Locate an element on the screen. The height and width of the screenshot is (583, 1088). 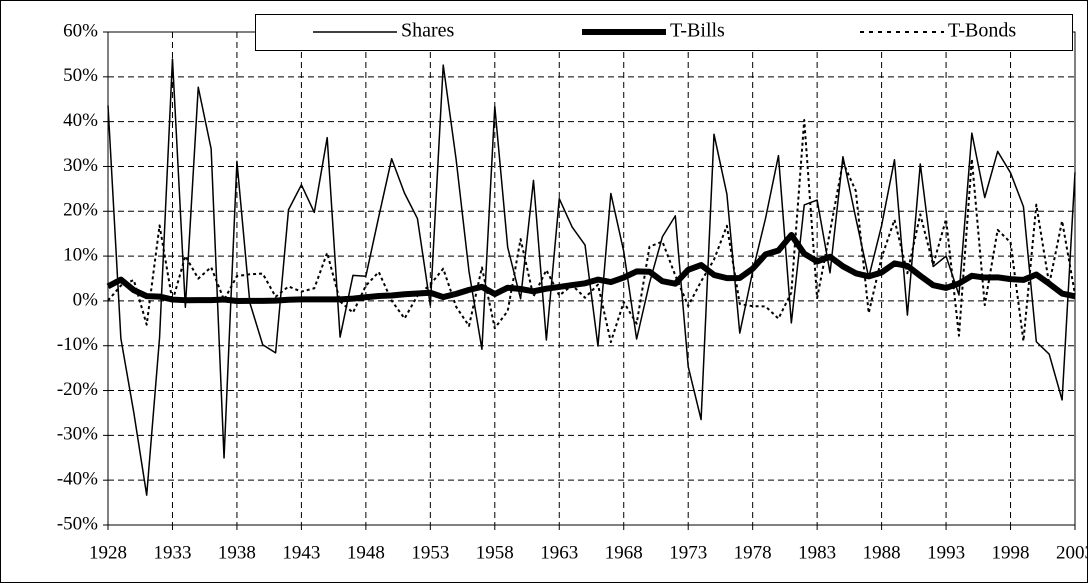
y-tick-label: -20% is located at coordinates (77, 389).